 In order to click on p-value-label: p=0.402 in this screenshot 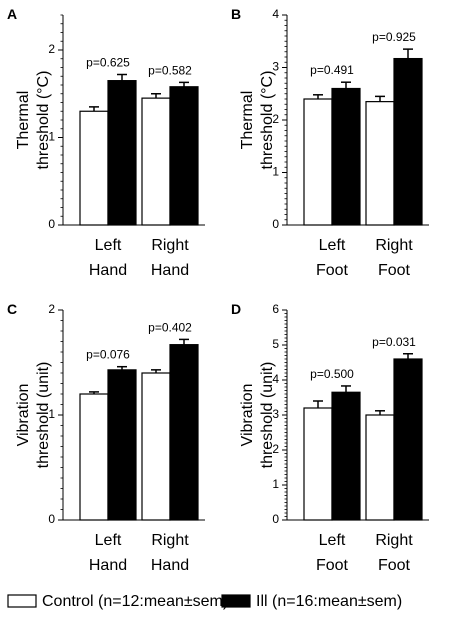, I will do `click(170, 327)`.